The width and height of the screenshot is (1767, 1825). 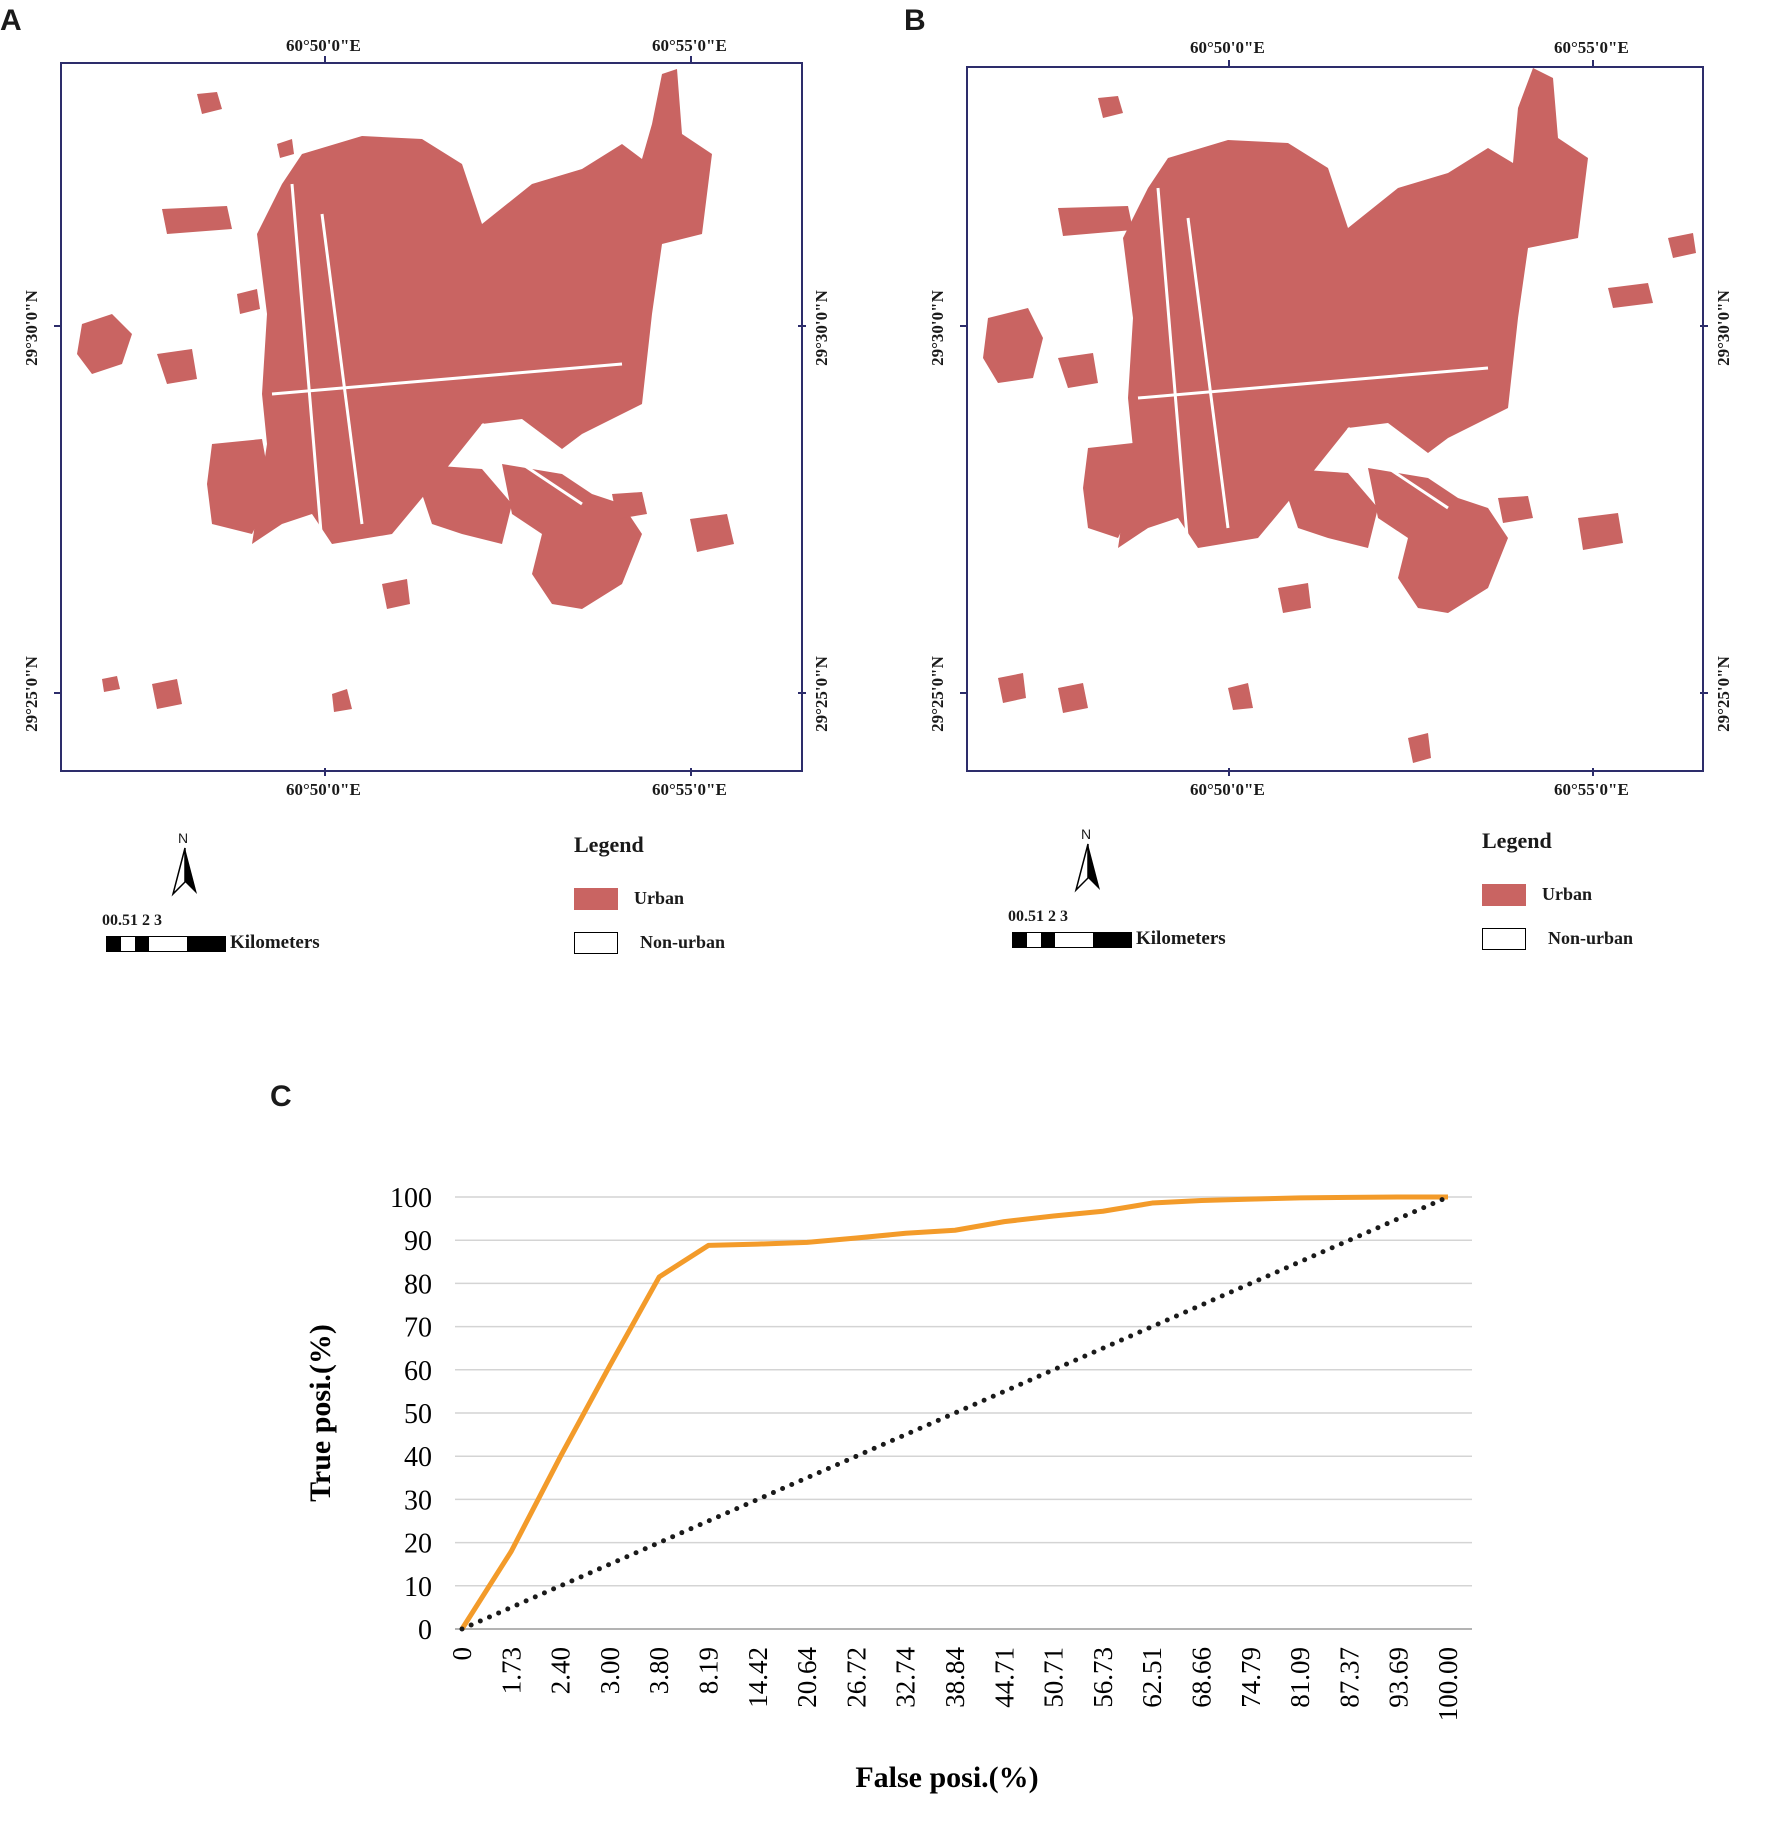 I want to click on y-tick-label: 90, so click(x=418, y=1241).